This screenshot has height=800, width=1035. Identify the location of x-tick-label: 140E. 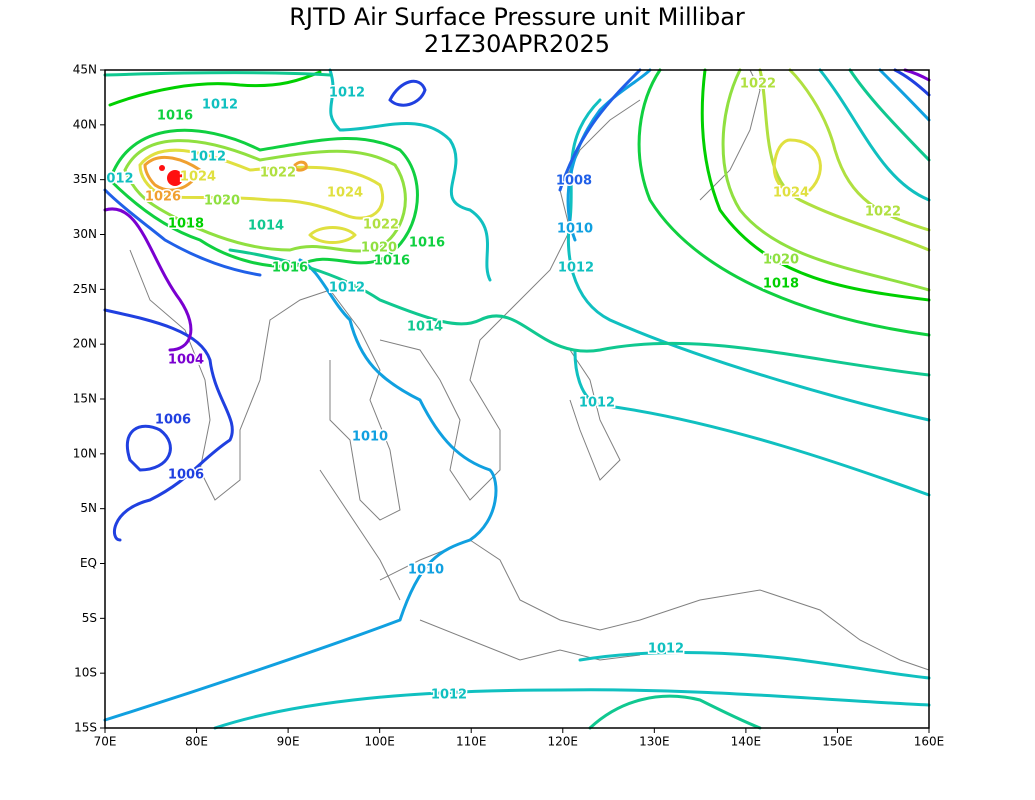
(746, 742).